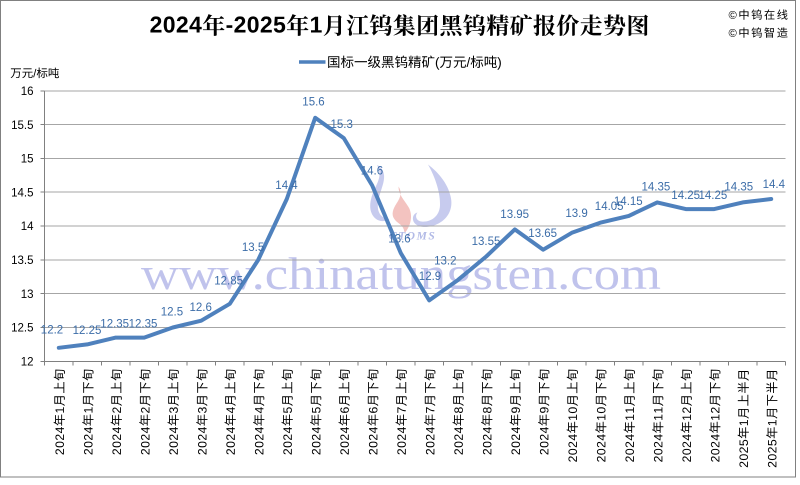 The height and width of the screenshot is (485, 800). What do you see at coordinates (87, 331) in the screenshot?
I see `svg-text: 12.25` at bounding box center [87, 331].